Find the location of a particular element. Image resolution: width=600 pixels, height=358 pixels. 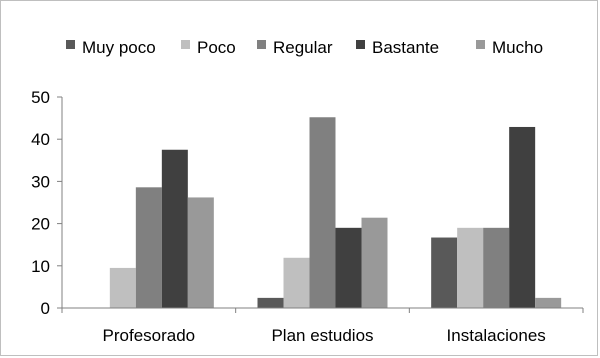

legend-label-1: Poco is located at coordinates (216, 47).